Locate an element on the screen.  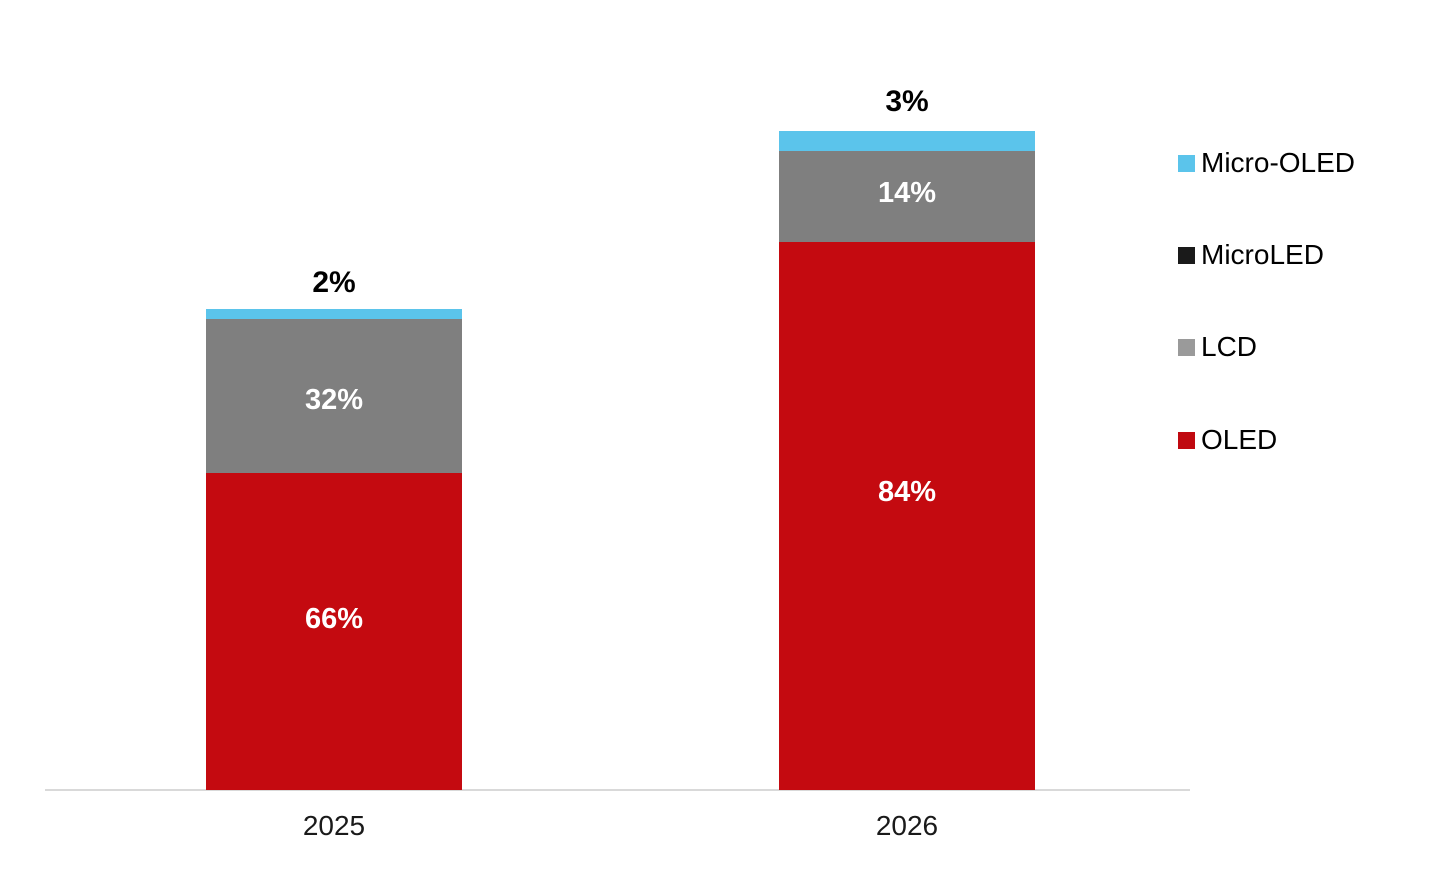
segment-label: 84% is located at coordinates (907, 492).